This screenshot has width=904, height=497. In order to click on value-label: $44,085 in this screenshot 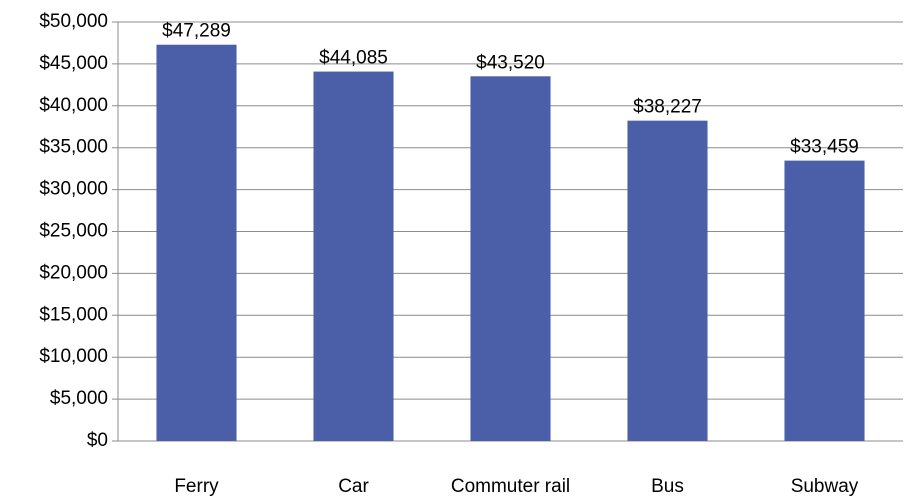, I will do `click(353, 58)`.